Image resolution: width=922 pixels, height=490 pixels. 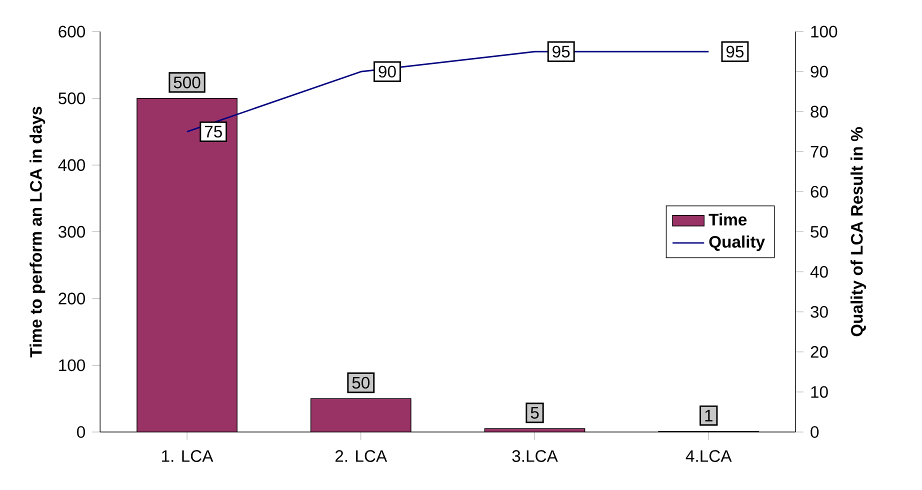 I want to click on y2-tick-label: 60, so click(x=819, y=192).